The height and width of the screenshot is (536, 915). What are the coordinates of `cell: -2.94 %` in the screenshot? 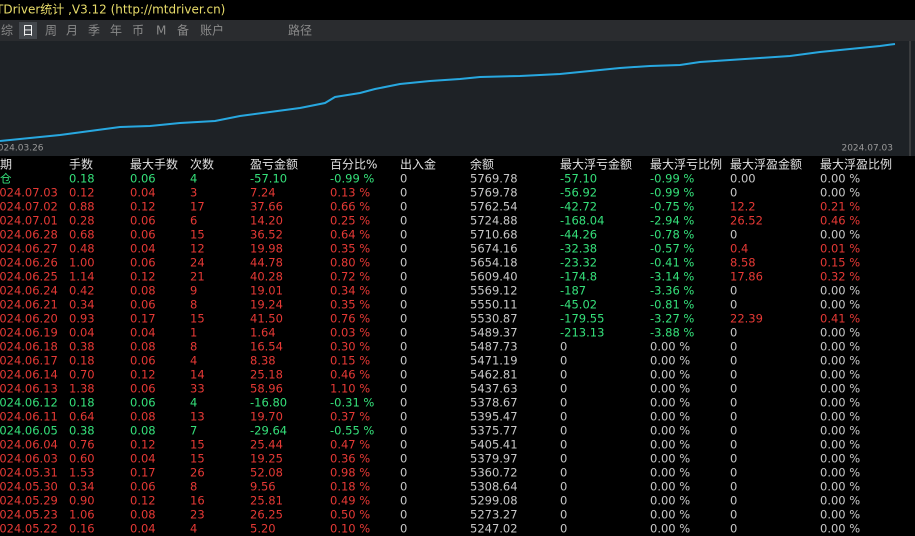 It's located at (672, 221).